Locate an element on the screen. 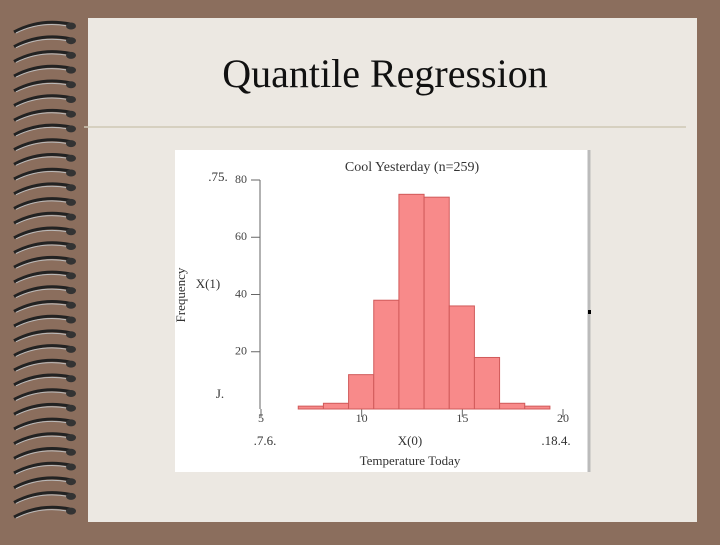 The height and width of the screenshot is (545, 720). y-tick-label: 20 is located at coordinates (241, 351).